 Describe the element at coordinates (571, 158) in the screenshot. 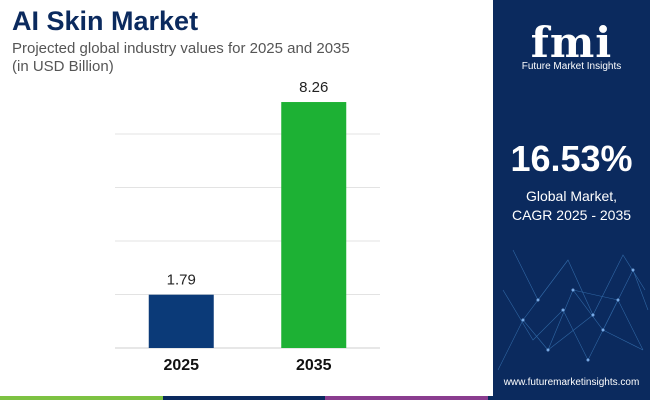

I see `cagr-value: 16.53%` at that location.